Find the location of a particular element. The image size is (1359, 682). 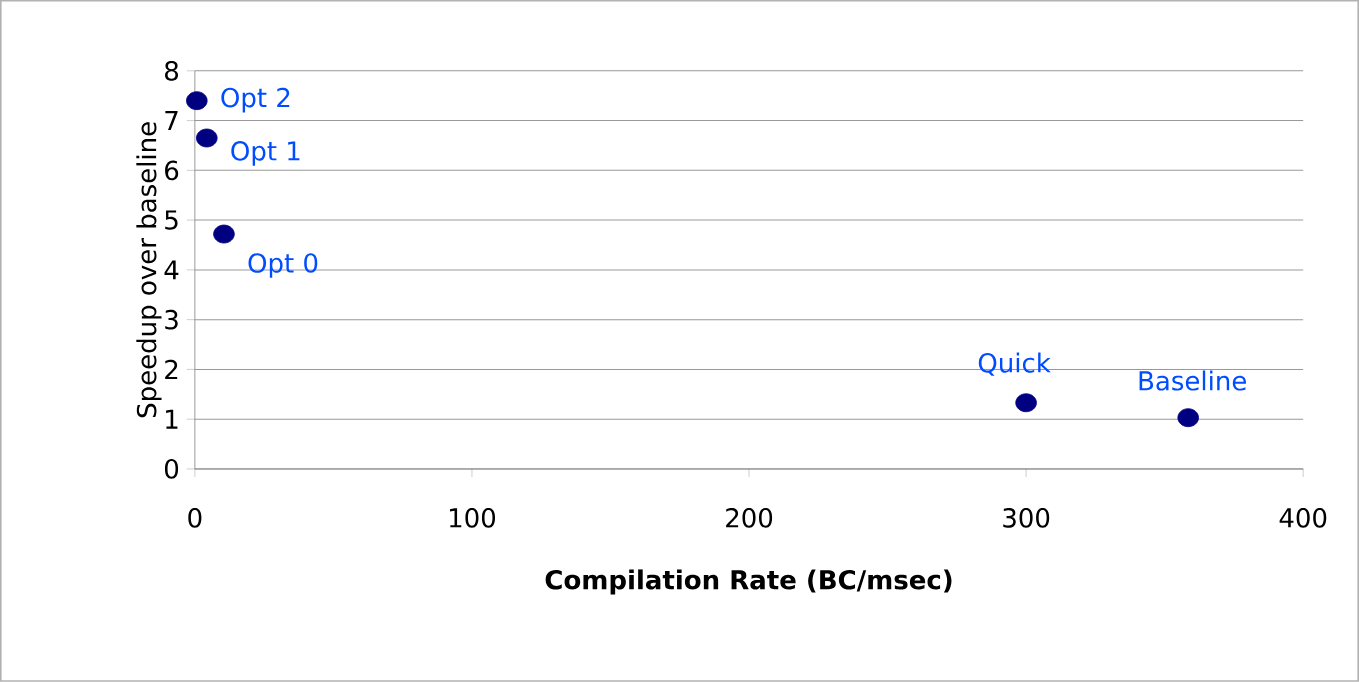

x-tick-label: 400 is located at coordinates (1303, 518).